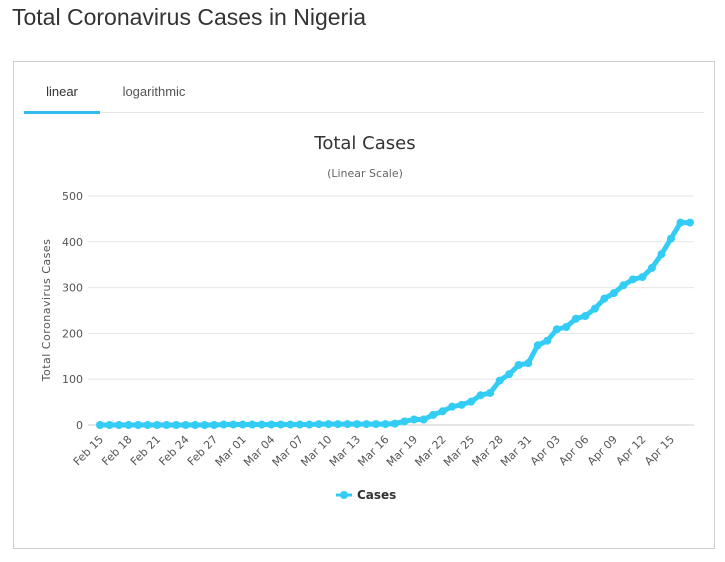 The image size is (725, 562). Describe the element at coordinates (72, 311) in the screenshot. I see `y-tick-labels: 0 100 200 300 400 500` at that location.